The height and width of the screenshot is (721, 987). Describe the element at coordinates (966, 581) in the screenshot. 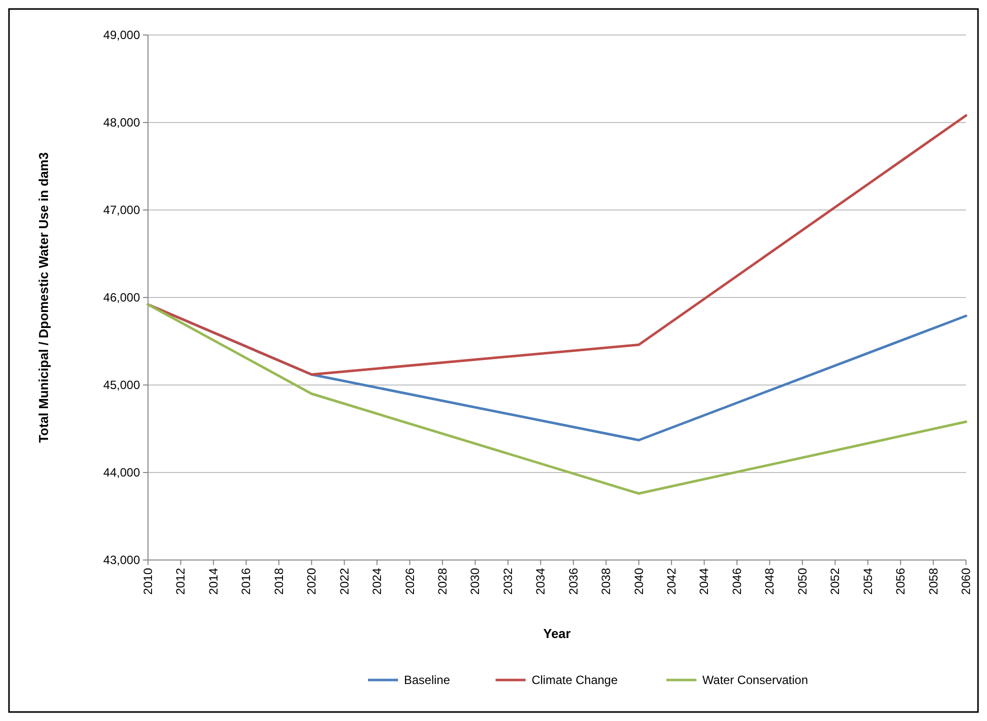

I see `x-tick-label: 2060` at that location.